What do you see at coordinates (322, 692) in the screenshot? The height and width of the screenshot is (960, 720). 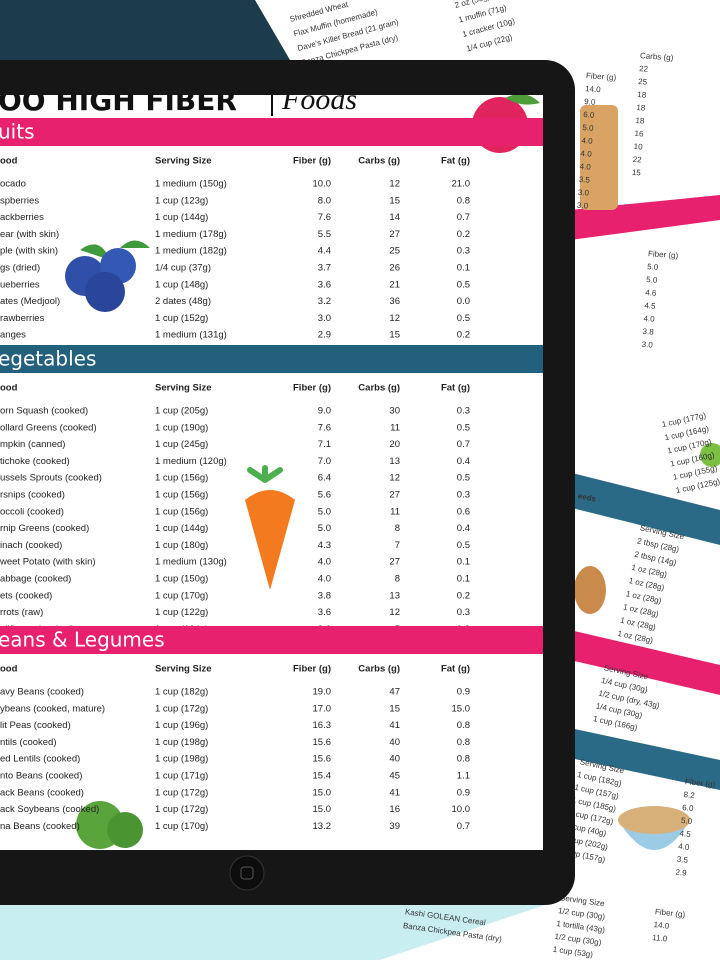 I see `table-cell: 19.0` at bounding box center [322, 692].